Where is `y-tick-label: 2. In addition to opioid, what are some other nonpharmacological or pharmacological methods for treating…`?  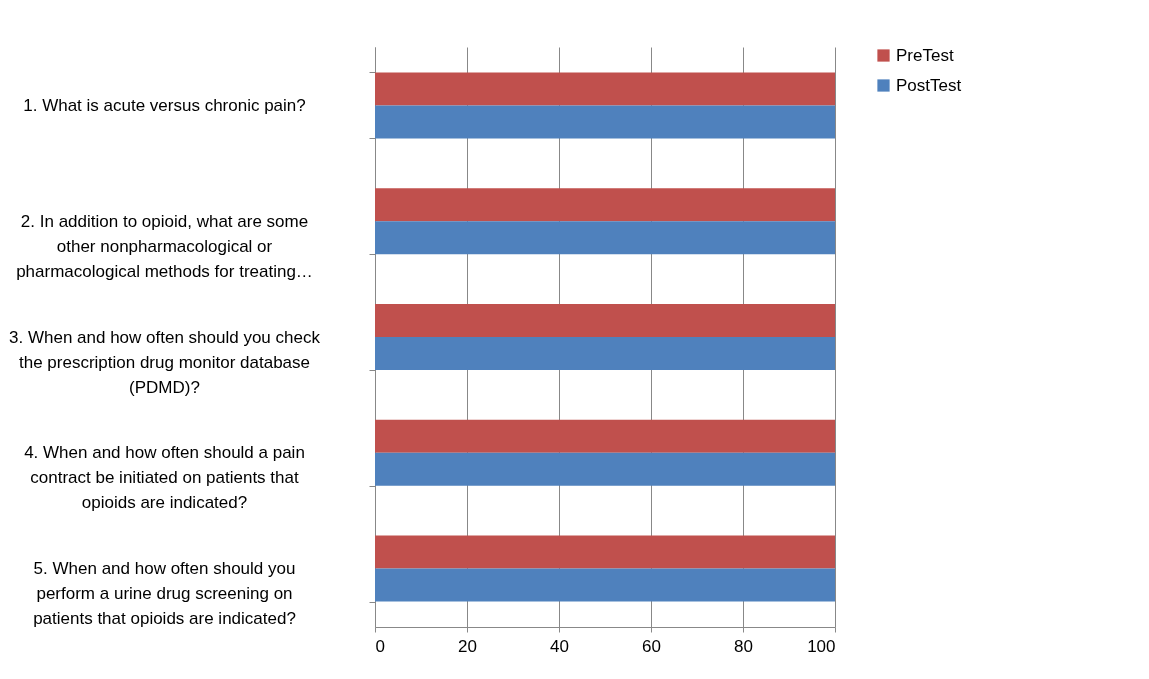 y-tick-label: 2. In addition to opioid, what are some other nonpharmacological or pharmacological methods for treating… is located at coordinates (164, 246).